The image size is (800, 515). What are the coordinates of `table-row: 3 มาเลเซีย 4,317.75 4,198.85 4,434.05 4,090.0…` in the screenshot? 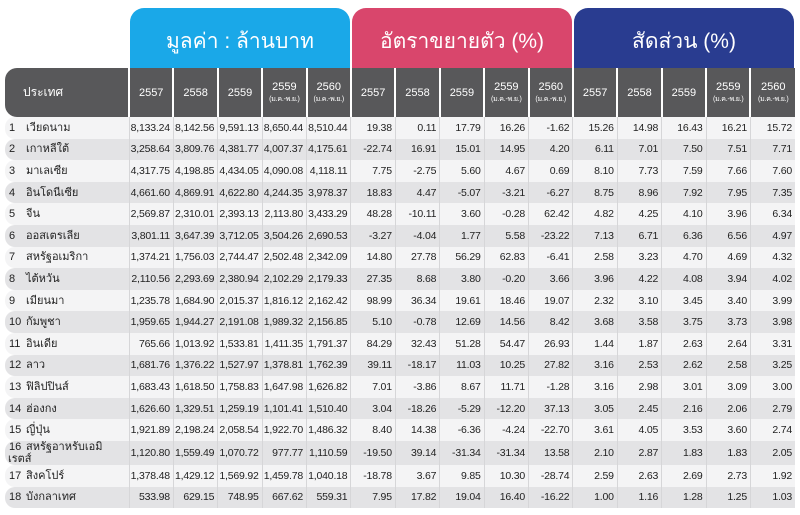 It's located at (400, 171).